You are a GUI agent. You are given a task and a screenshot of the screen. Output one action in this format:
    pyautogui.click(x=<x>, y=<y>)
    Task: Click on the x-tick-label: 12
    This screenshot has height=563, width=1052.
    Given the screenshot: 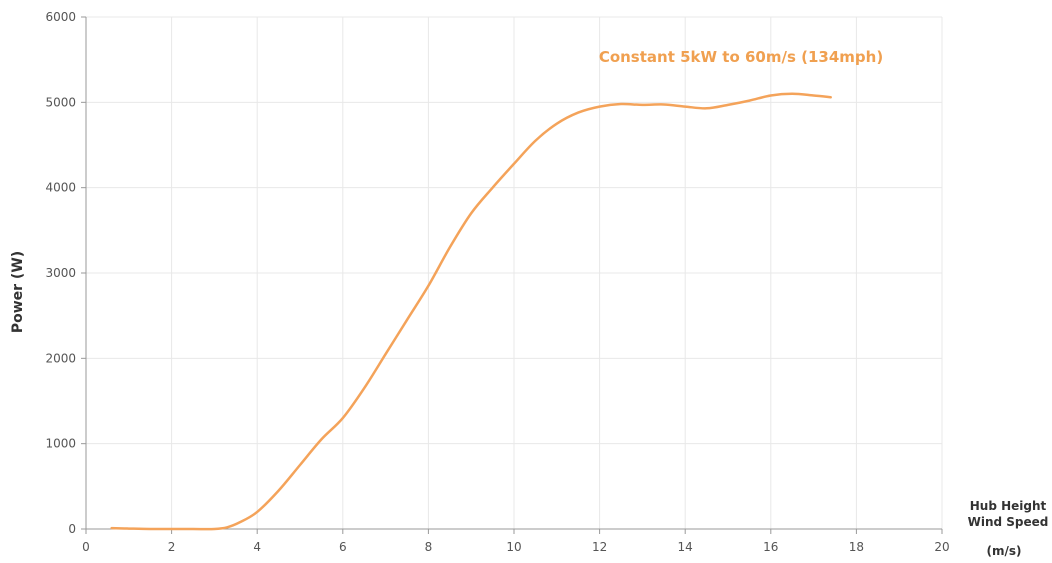 What is the action you would take?
    pyautogui.click(x=599, y=547)
    